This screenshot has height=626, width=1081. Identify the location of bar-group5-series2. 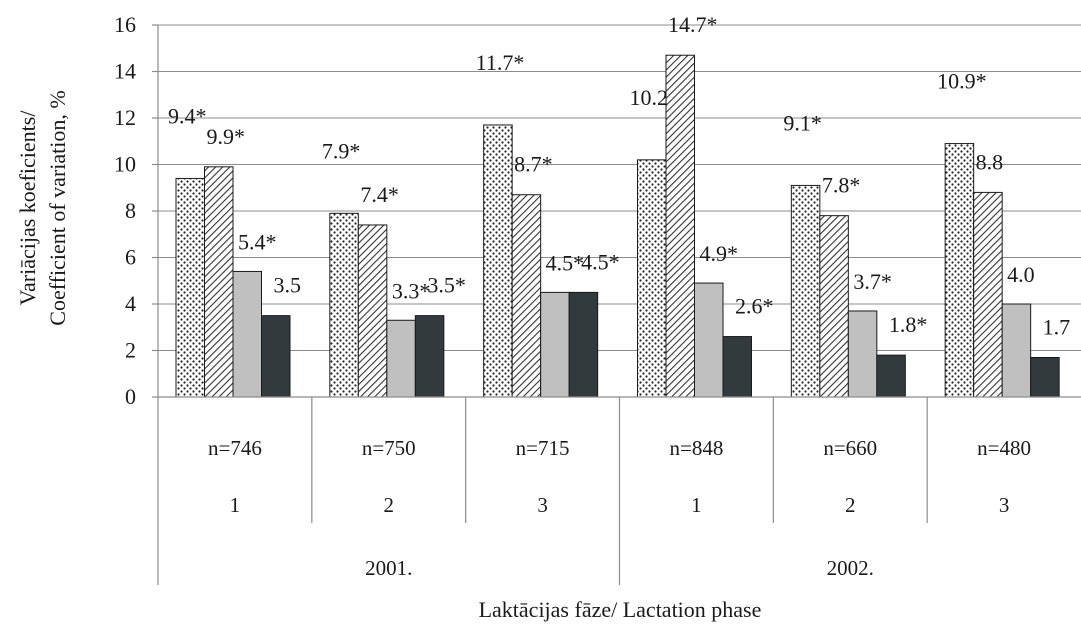
(834, 306).